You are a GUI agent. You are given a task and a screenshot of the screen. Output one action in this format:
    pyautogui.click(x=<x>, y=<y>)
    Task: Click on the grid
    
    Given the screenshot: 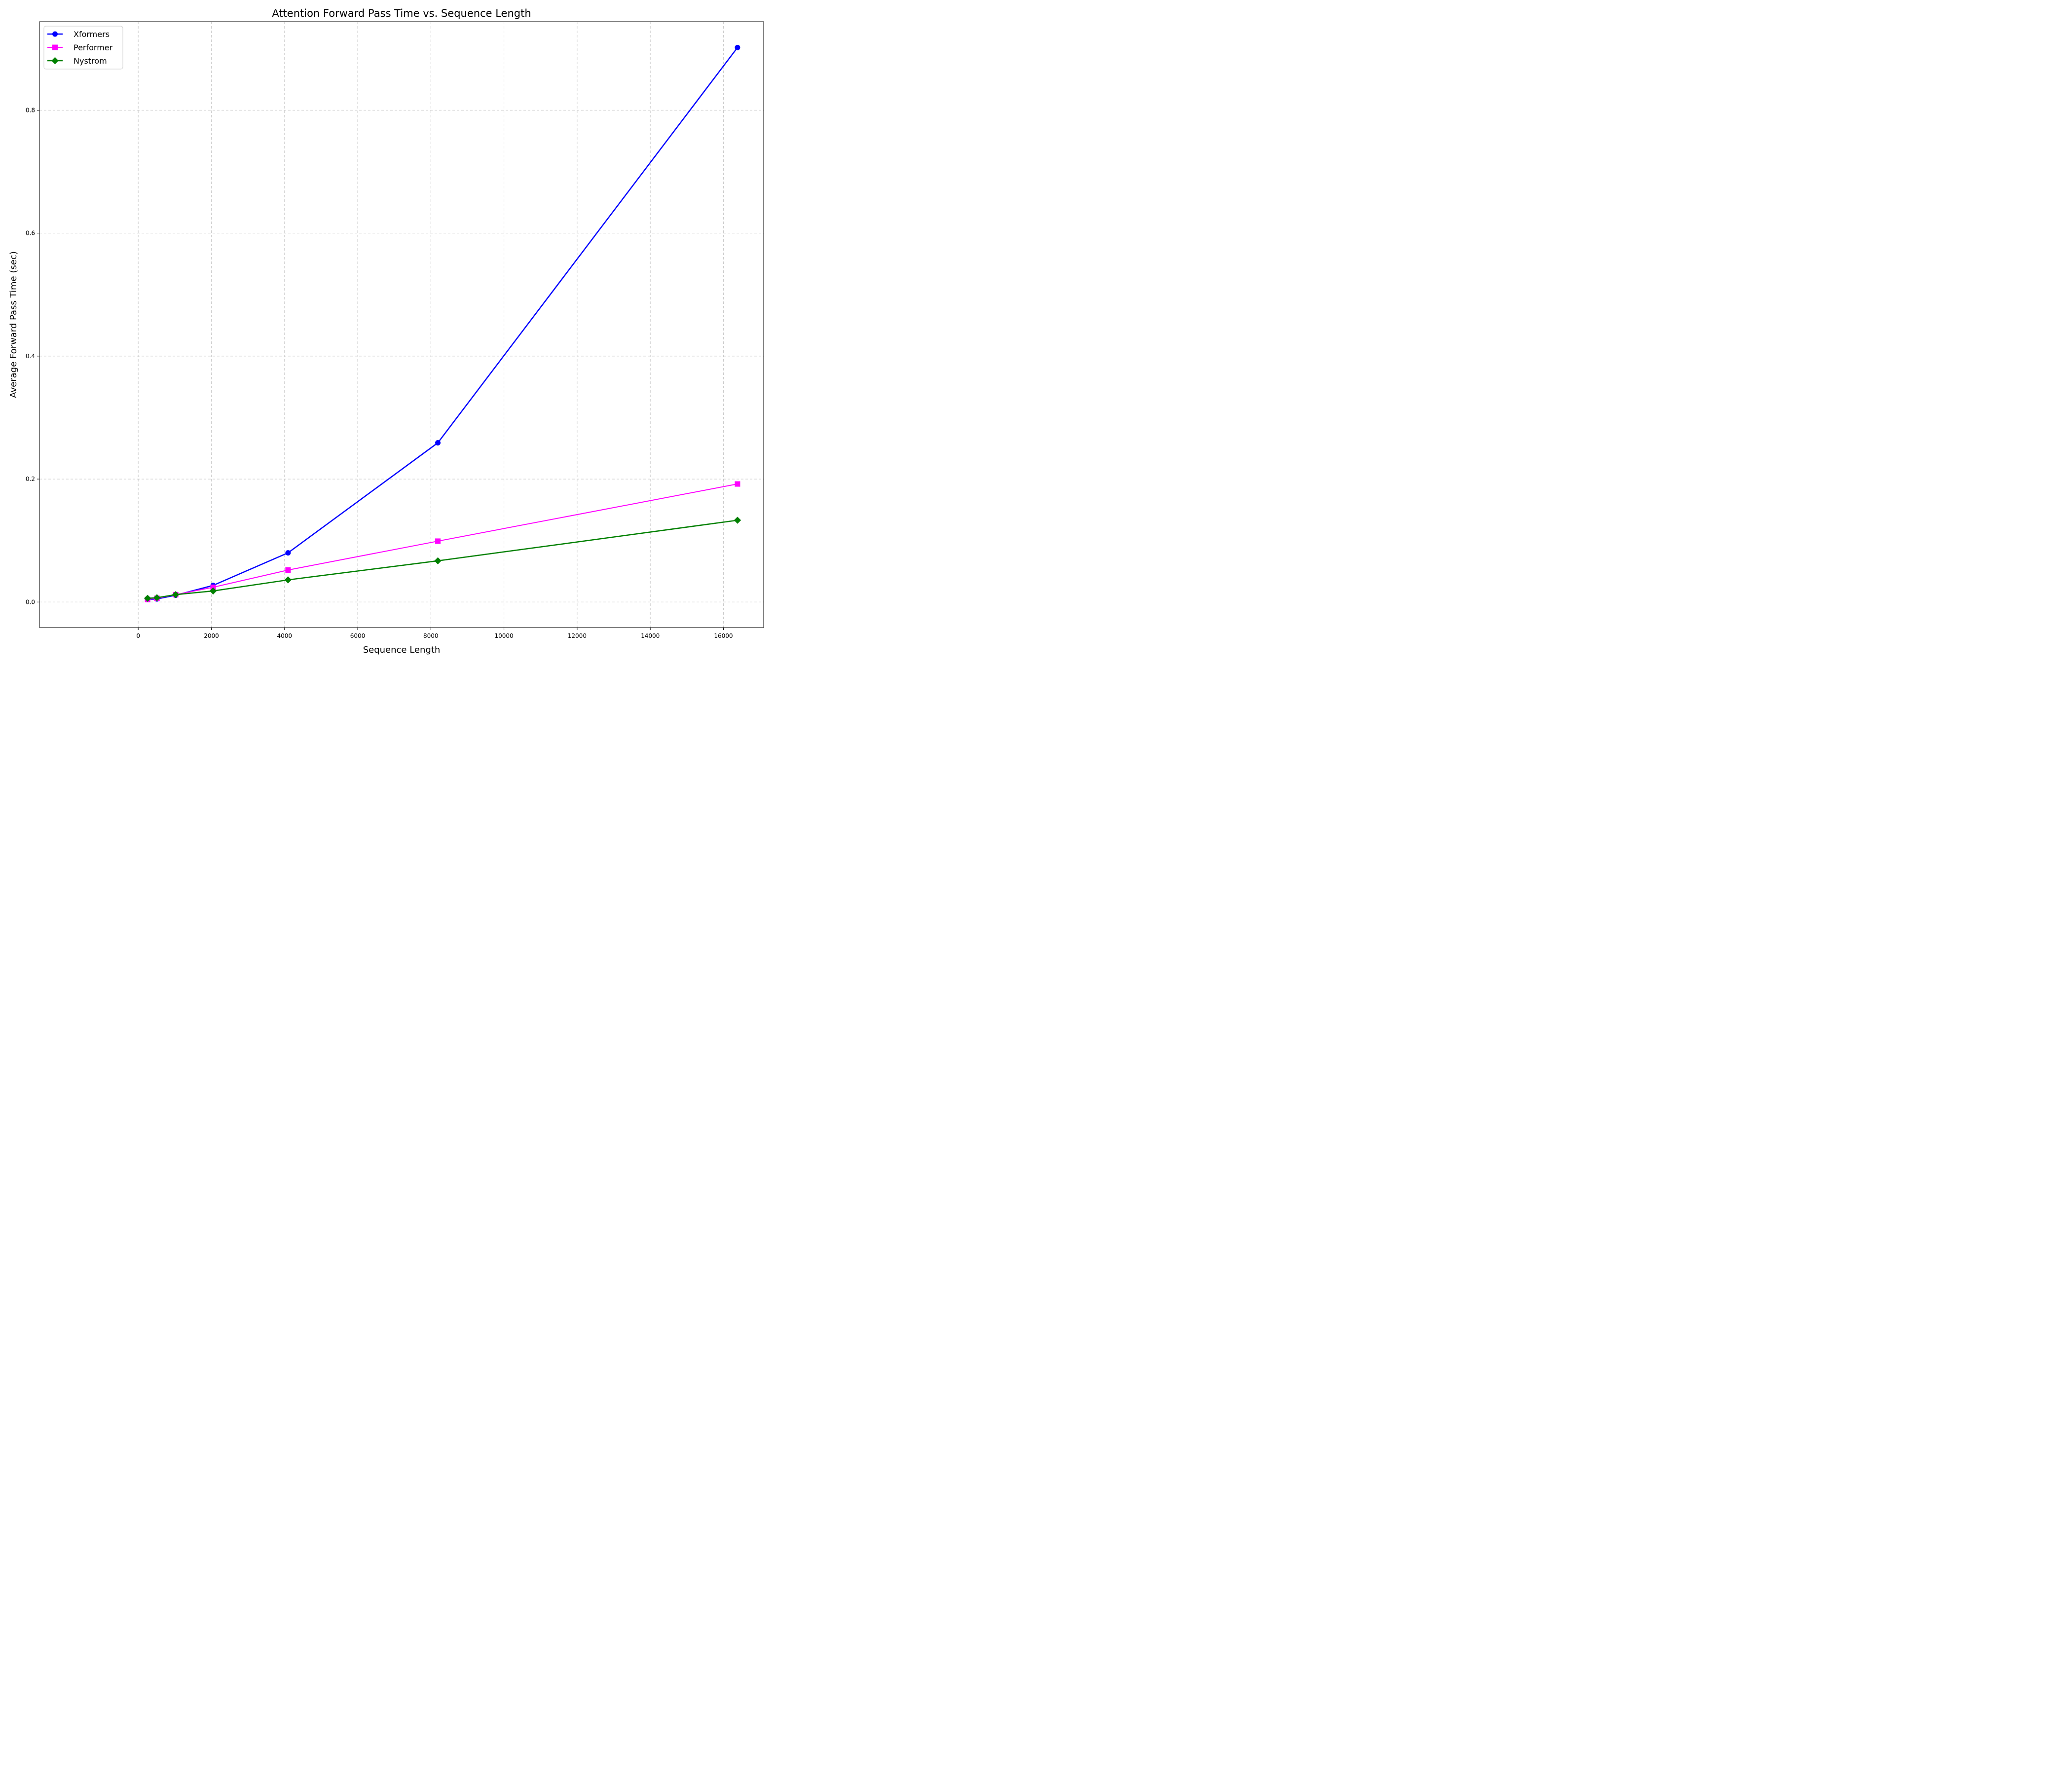 What is the action you would take?
    pyautogui.click(x=402, y=325)
    